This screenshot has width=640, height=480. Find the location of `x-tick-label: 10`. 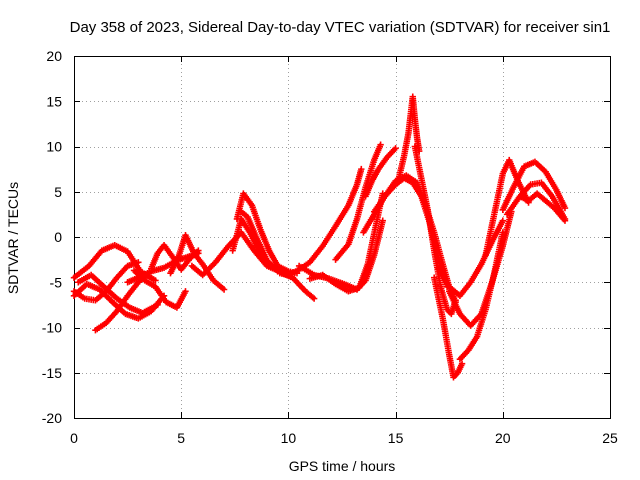

x-tick-label: 10 is located at coordinates (289, 438).